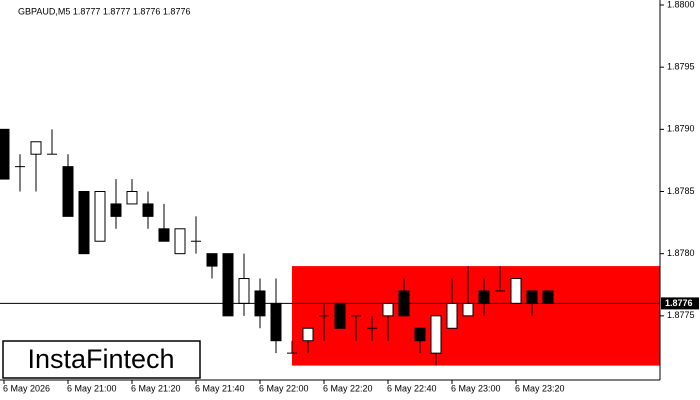  Describe the element at coordinates (348, 388) in the screenshot. I see `x-tick-label: 6 May 22:20` at that location.